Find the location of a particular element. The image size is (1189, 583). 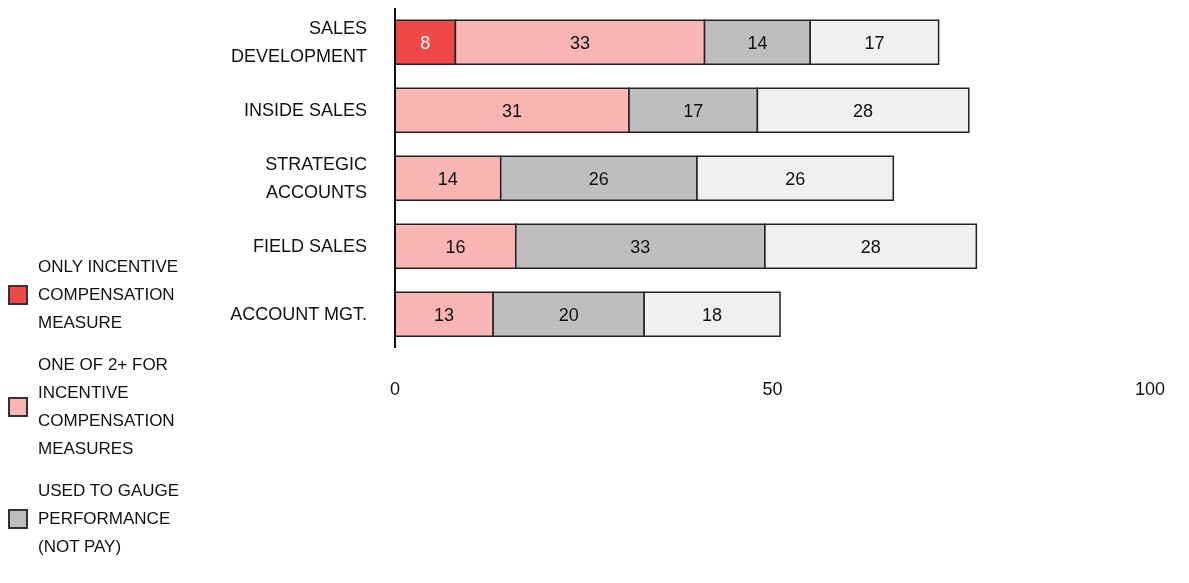

data-label: 16 is located at coordinates (455, 246).